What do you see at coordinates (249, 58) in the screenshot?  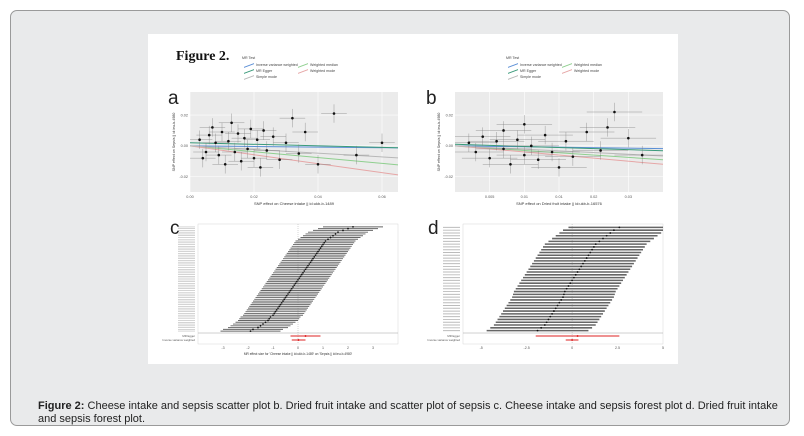 I see `legend-header: MR Test` at bounding box center [249, 58].